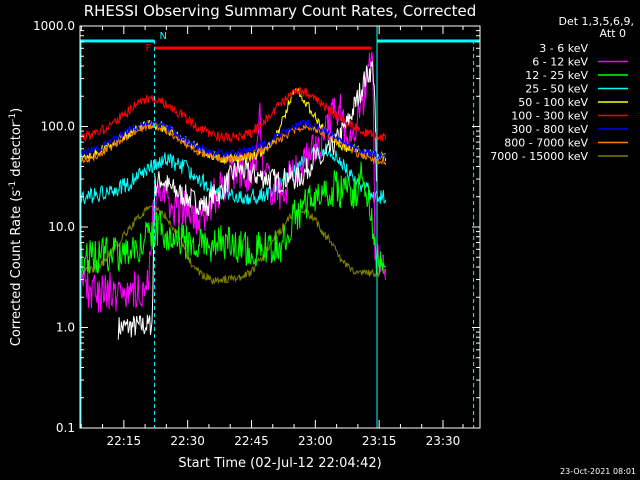 Image resolution: width=640 pixels, height=480 pixels. I want to click on legend-header-2: Att 0, so click(613, 33).